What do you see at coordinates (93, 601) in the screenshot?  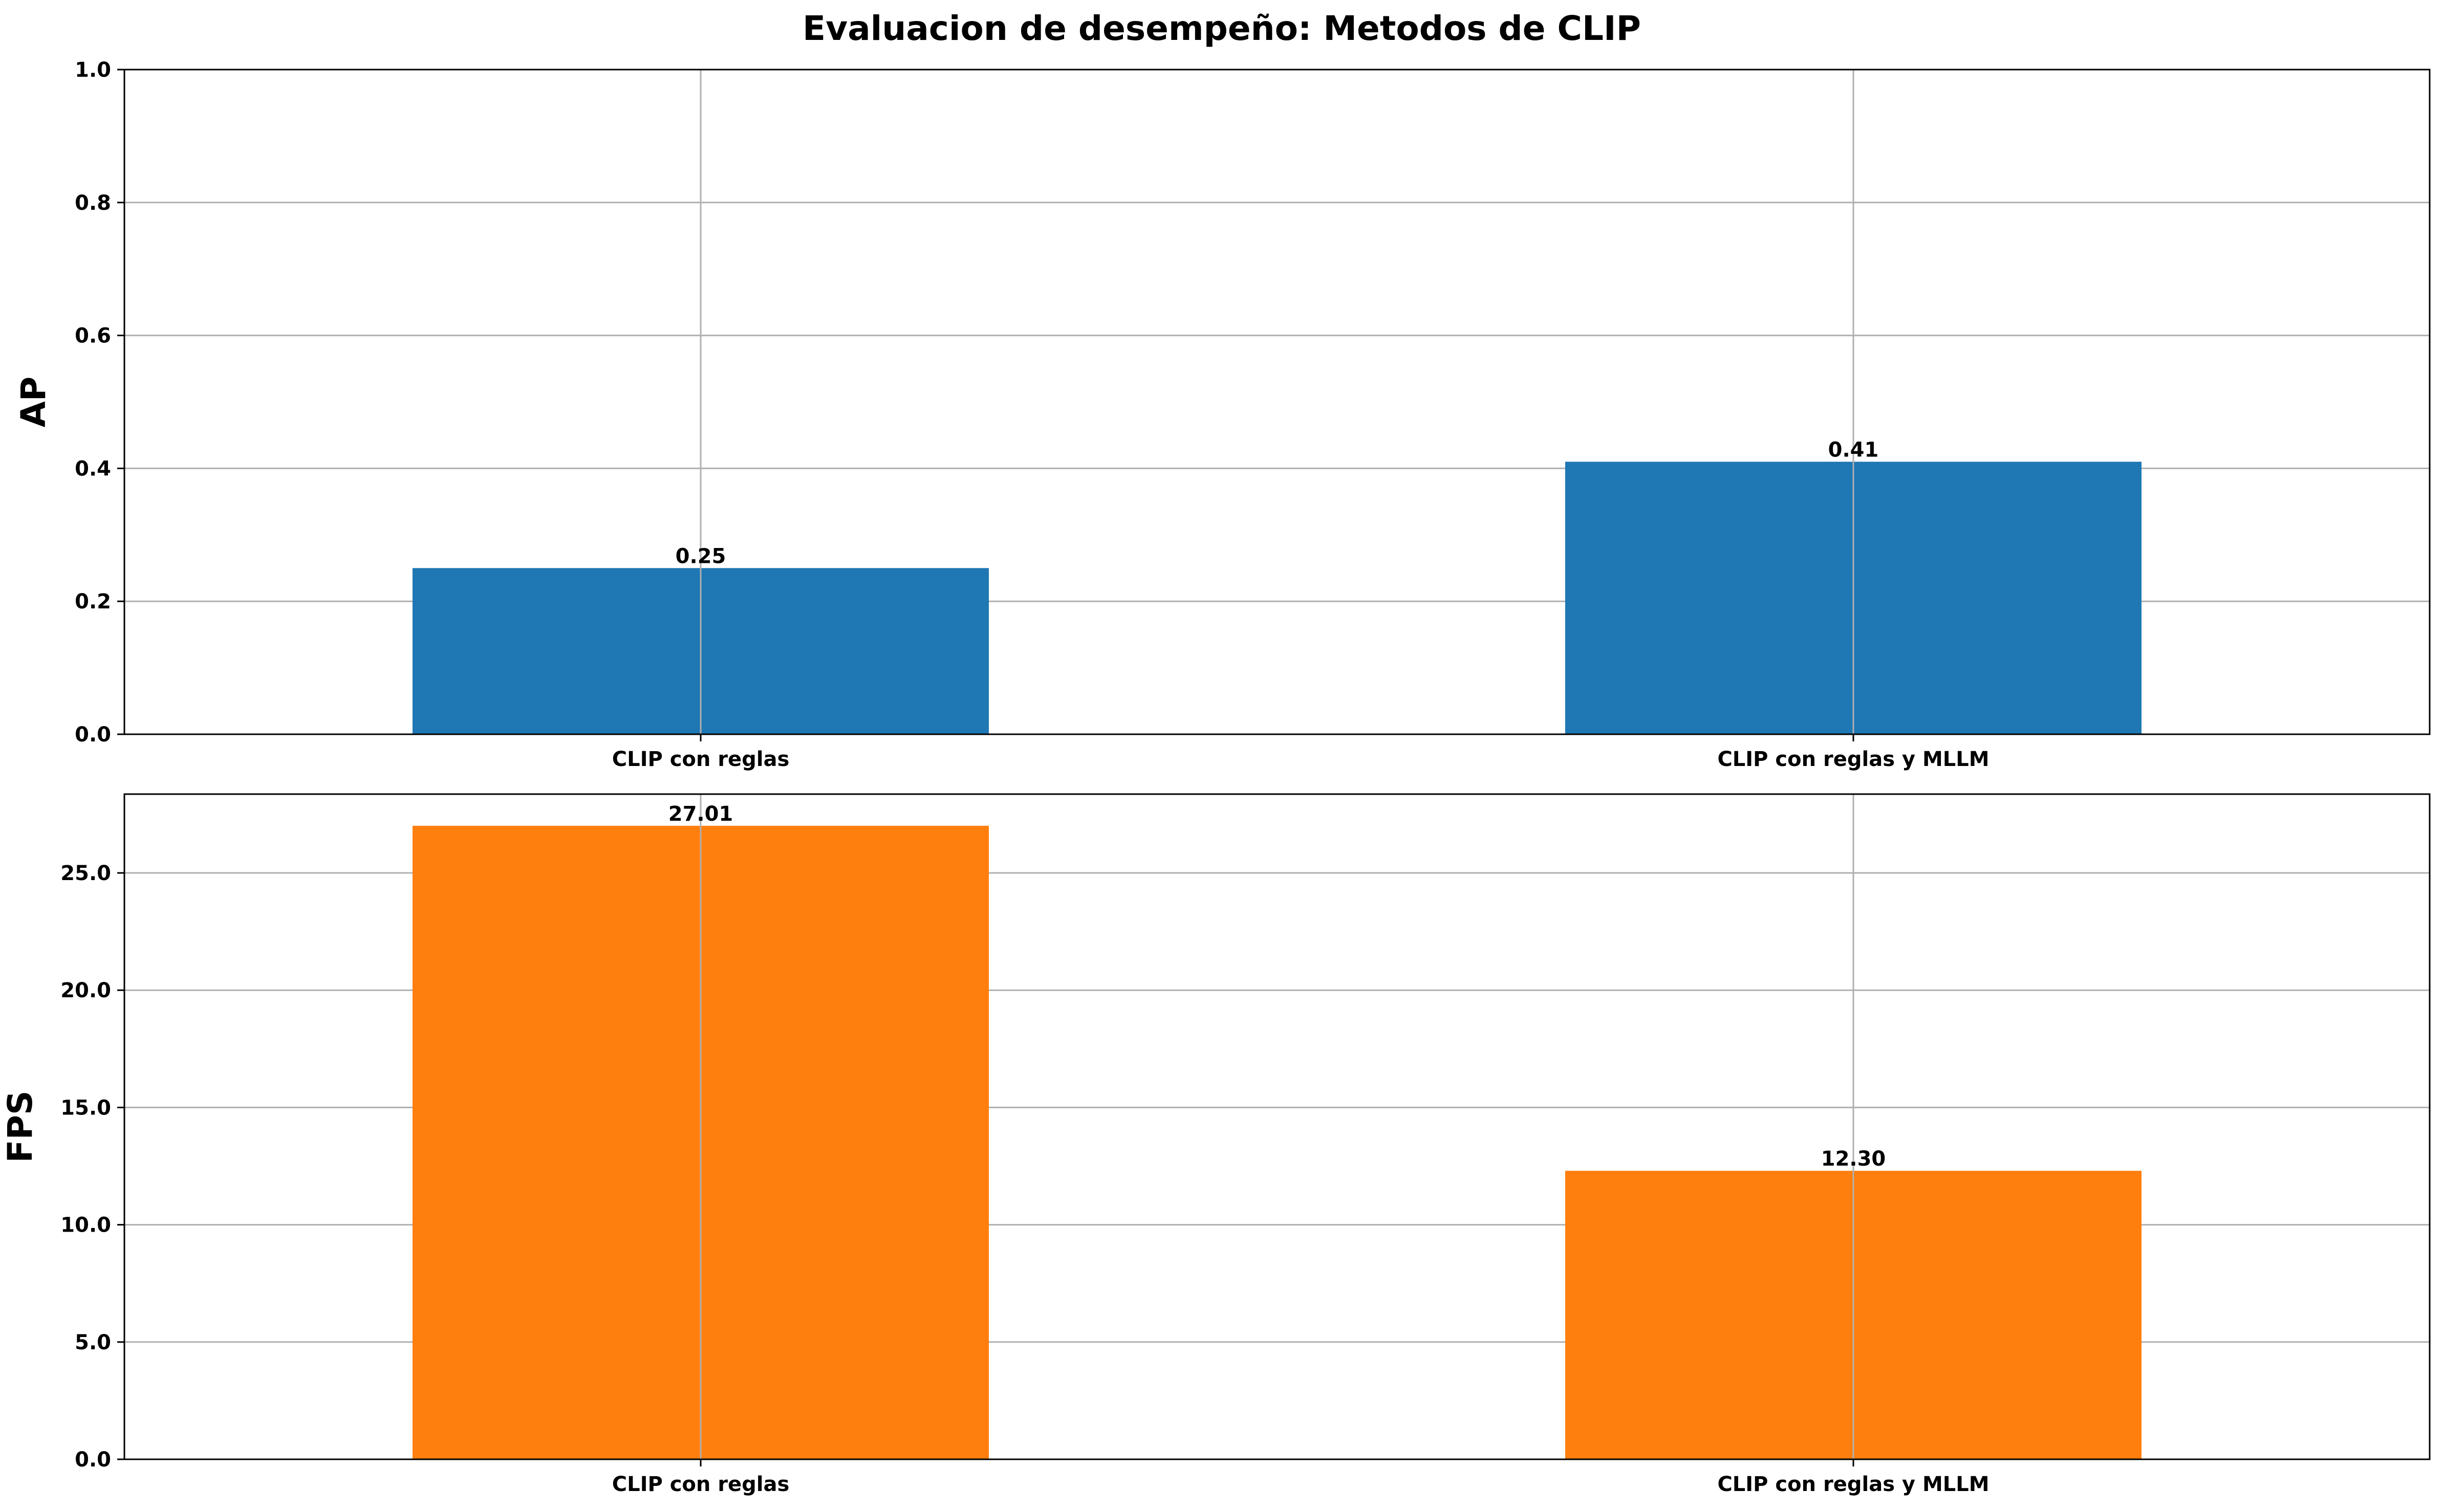 I see `ap-y-tick-label: 0.2` at bounding box center [93, 601].